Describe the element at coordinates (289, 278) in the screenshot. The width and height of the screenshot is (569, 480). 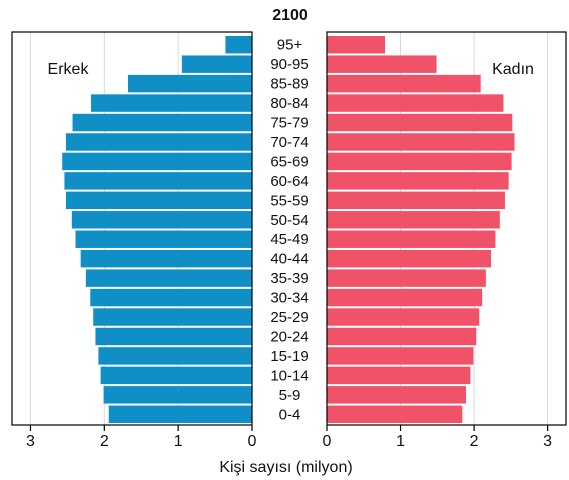
I see `age-group-label: 35-39` at that location.